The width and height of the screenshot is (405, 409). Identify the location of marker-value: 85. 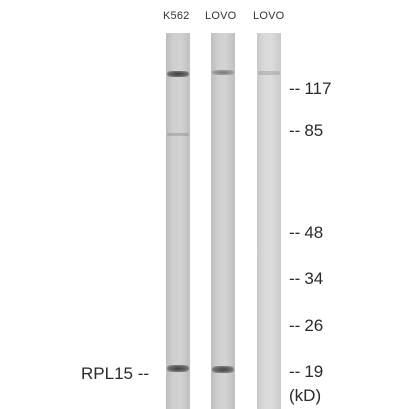
(314, 130).